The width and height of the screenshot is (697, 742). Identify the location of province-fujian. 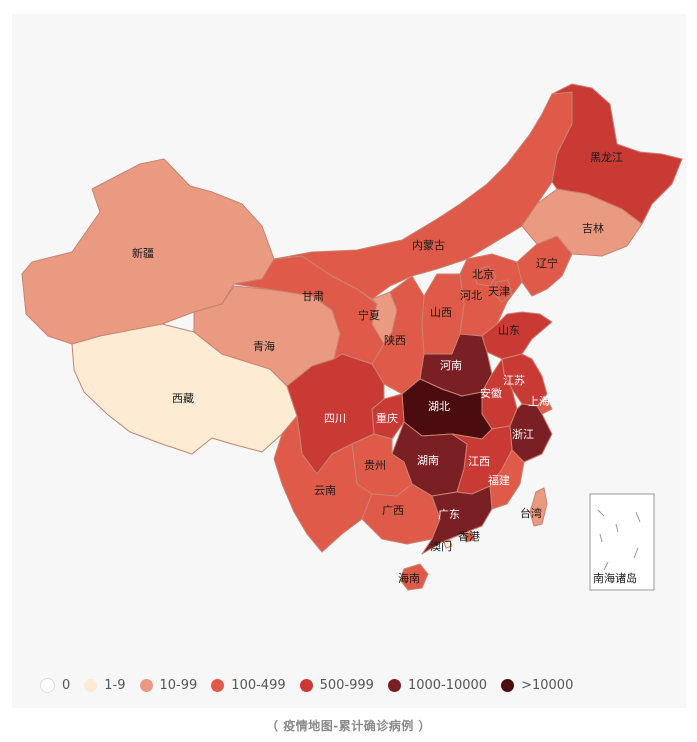
(507, 479).